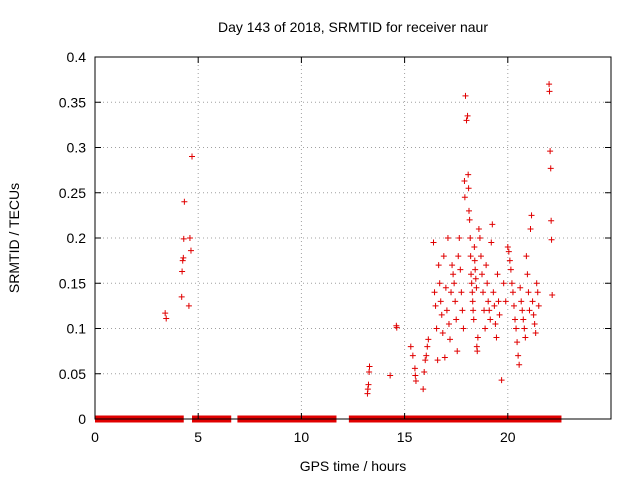 This screenshot has width=640, height=480. What do you see at coordinates (77, 57) in the screenshot?
I see `y-tick-label: 0.4` at bounding box center [77, 57].